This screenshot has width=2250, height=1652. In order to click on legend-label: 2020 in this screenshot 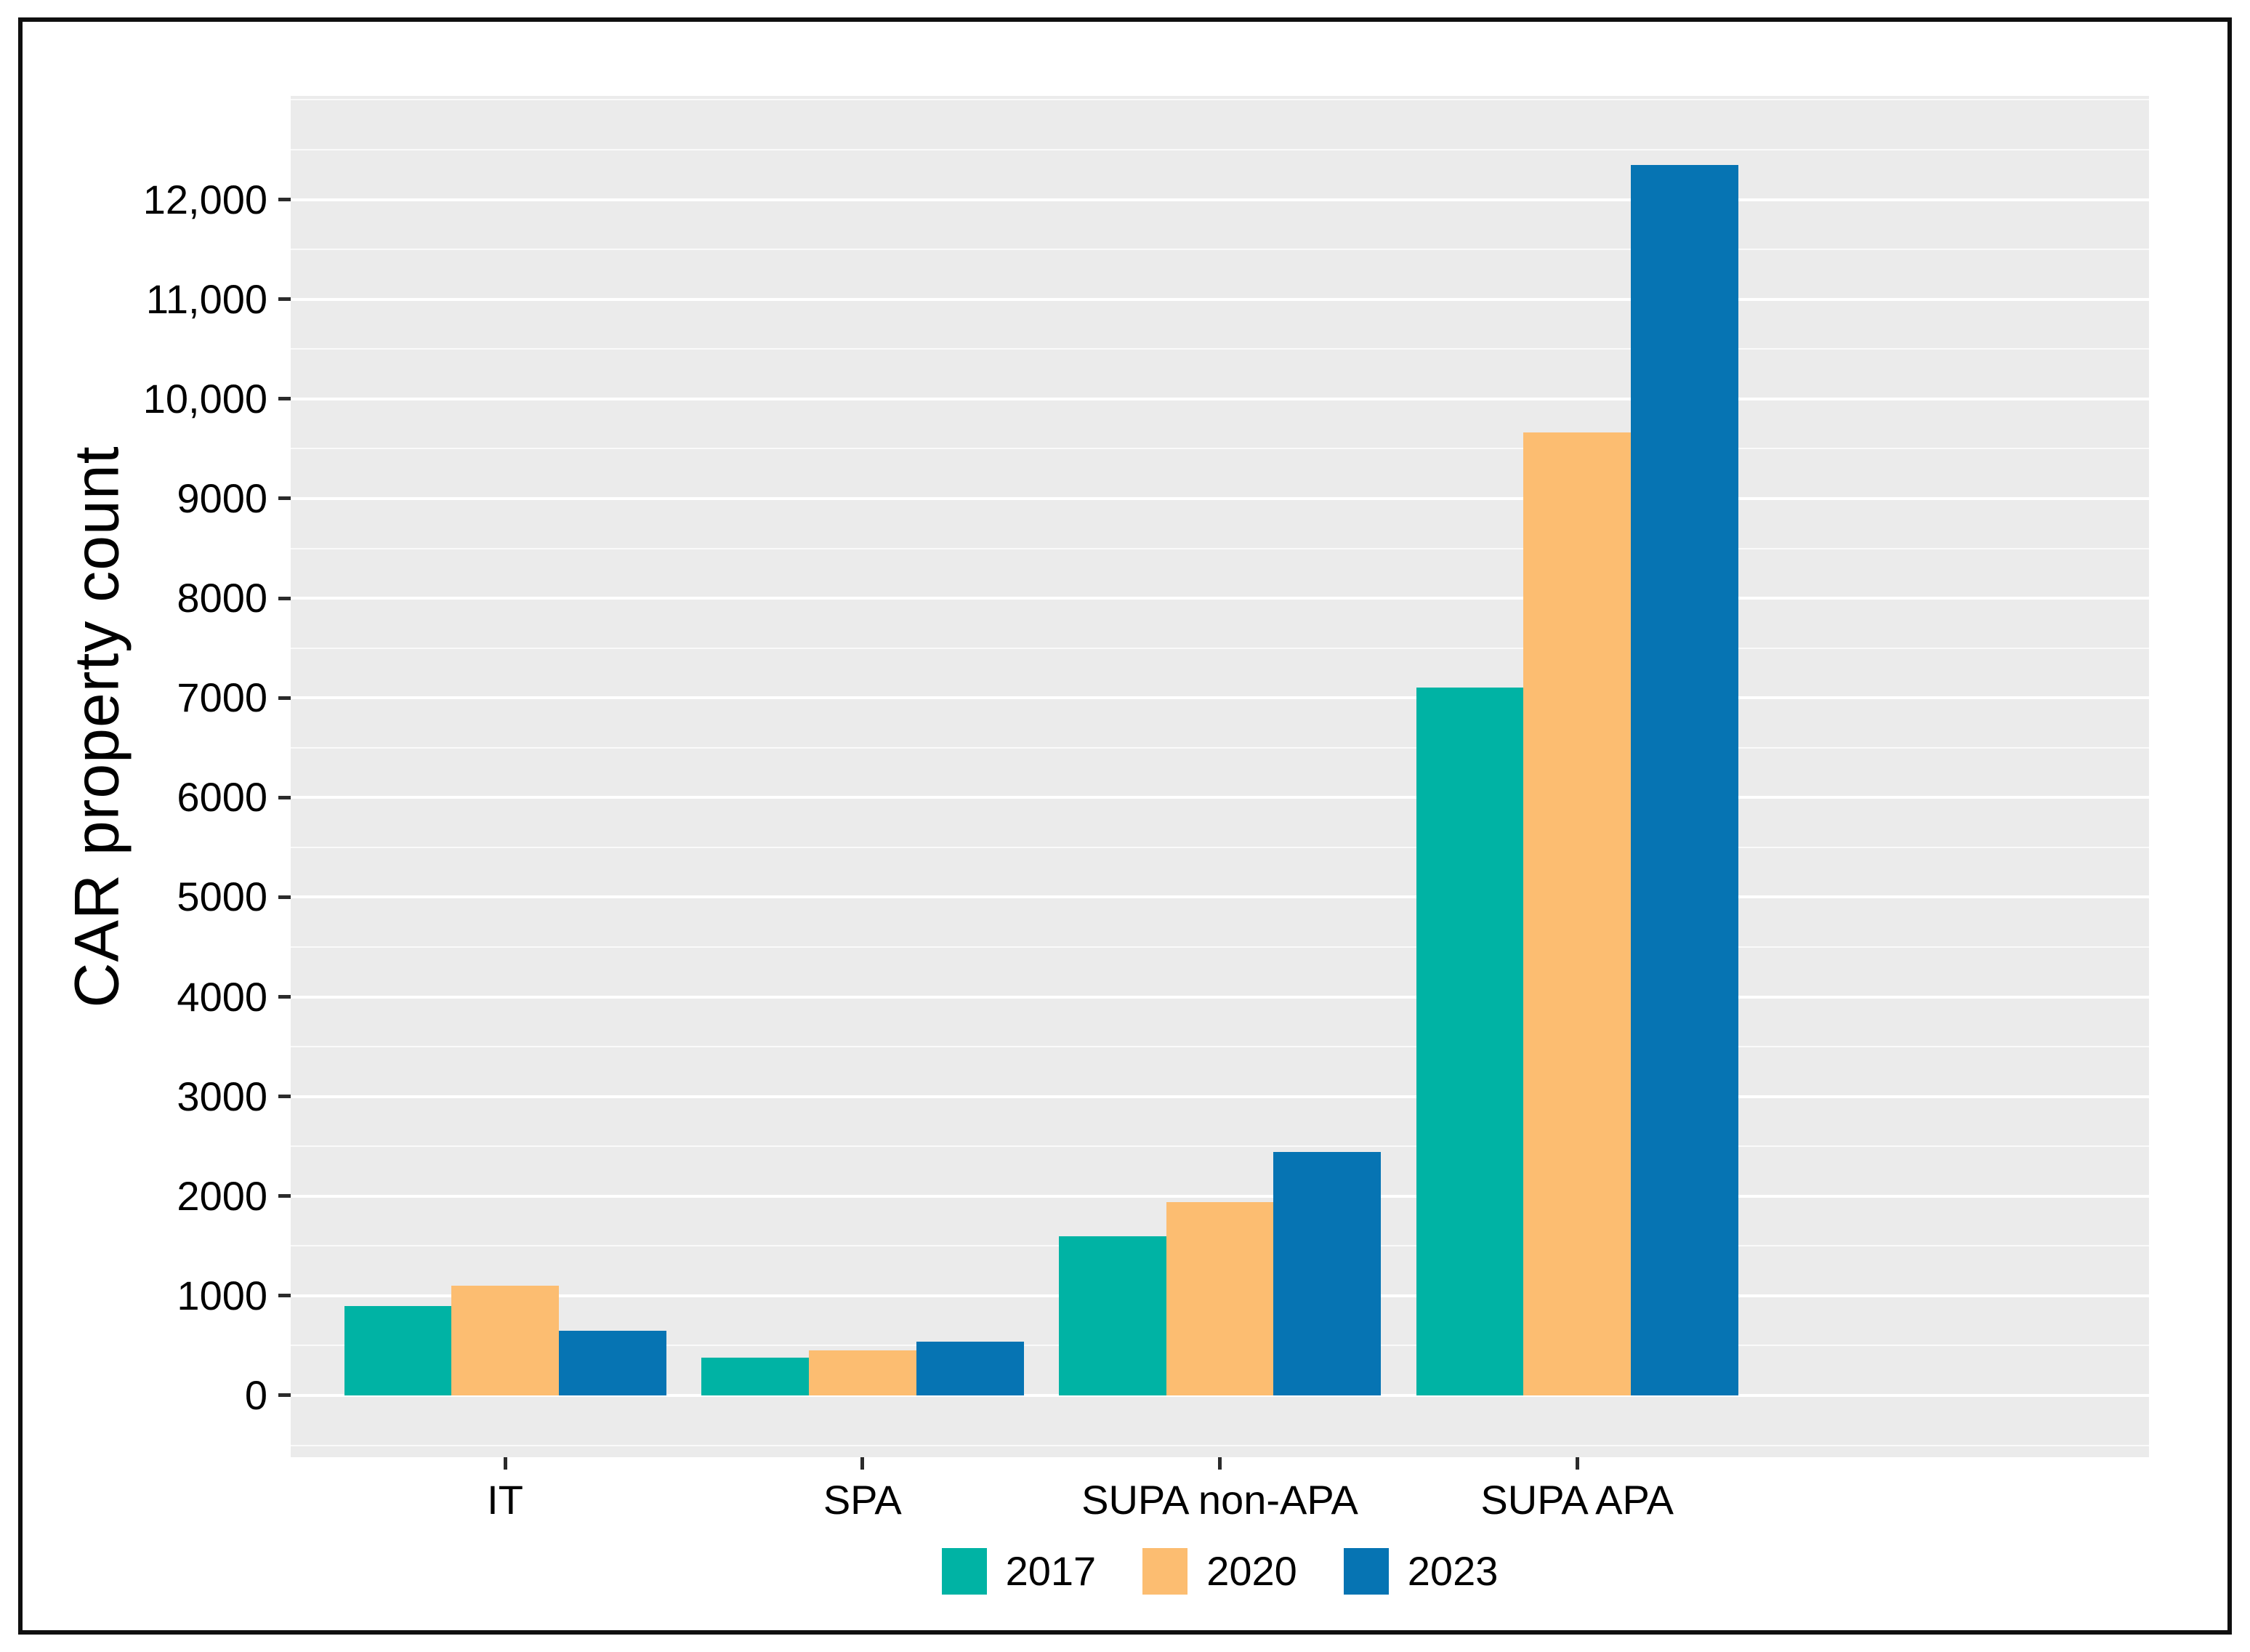, I will do `click(1251, 1571)`.